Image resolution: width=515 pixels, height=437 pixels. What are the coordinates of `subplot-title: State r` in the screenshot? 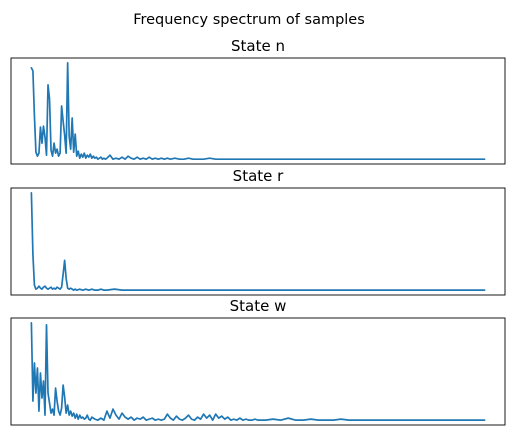 It's located at (258, 176).